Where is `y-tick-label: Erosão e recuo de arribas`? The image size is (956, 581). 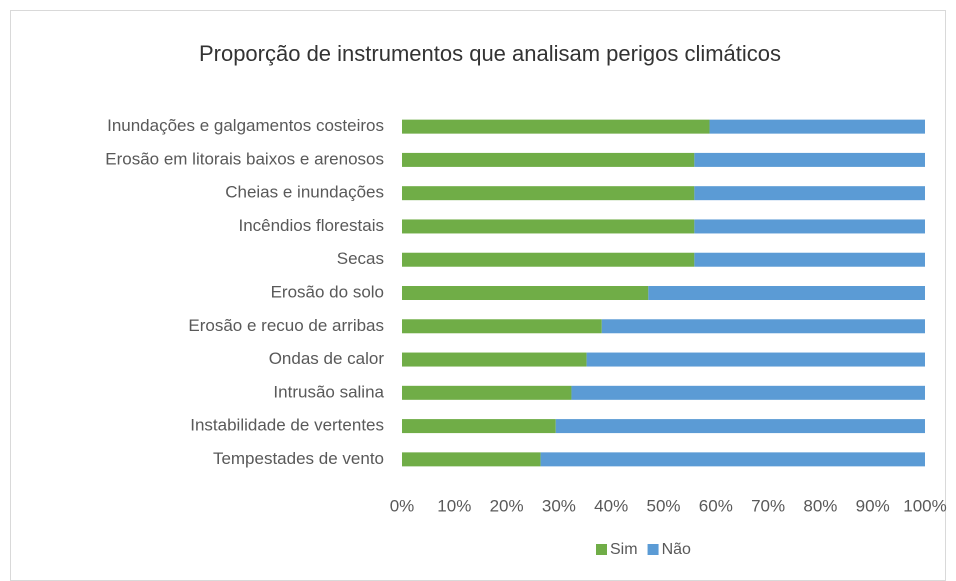 y-tick-label: Erosão e recuo de arribas is located at coordinates (286, 325).